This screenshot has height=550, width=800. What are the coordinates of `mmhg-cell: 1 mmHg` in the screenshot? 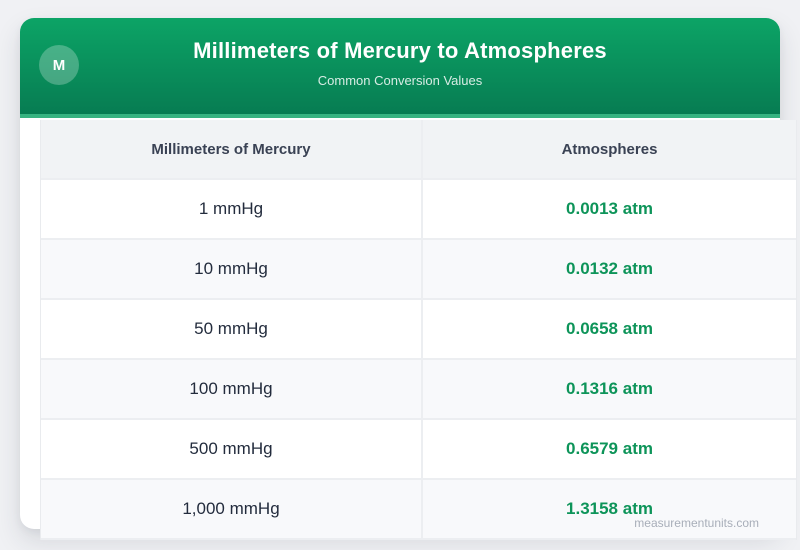 It's located at (231, 208).